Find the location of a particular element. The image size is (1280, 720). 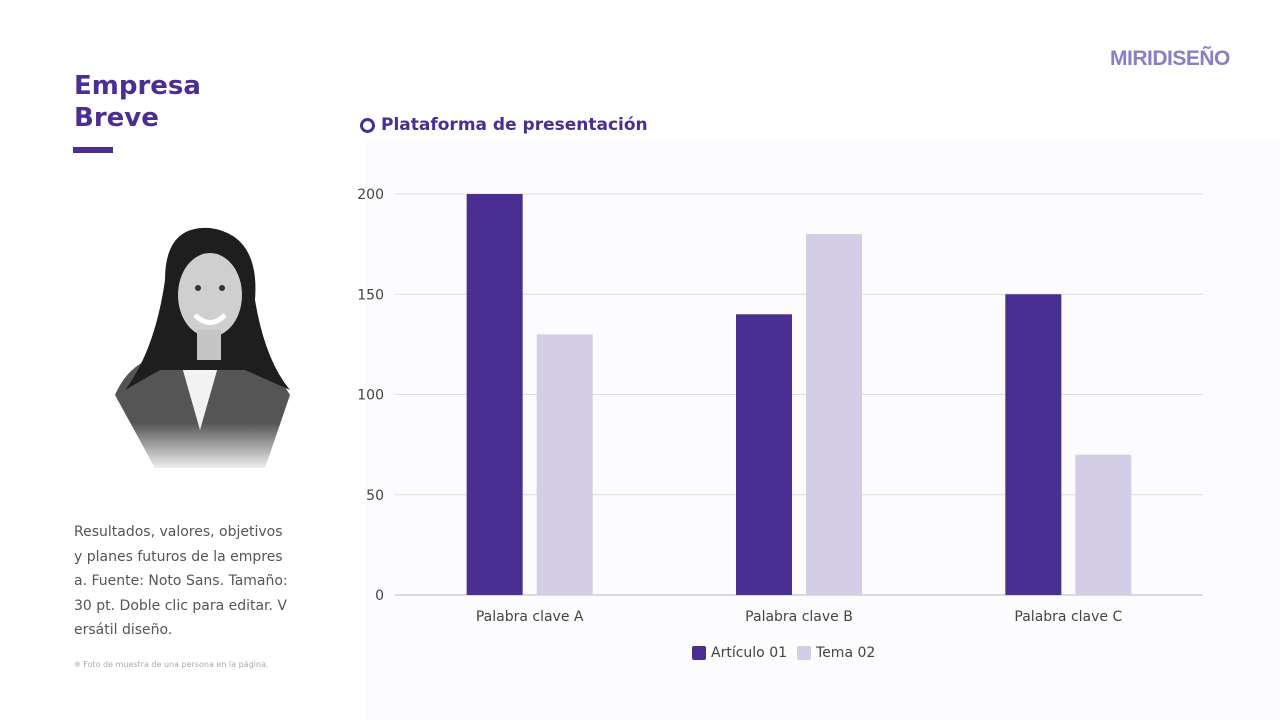

y-tick-label: 200 is located at coordinates (370, 195).